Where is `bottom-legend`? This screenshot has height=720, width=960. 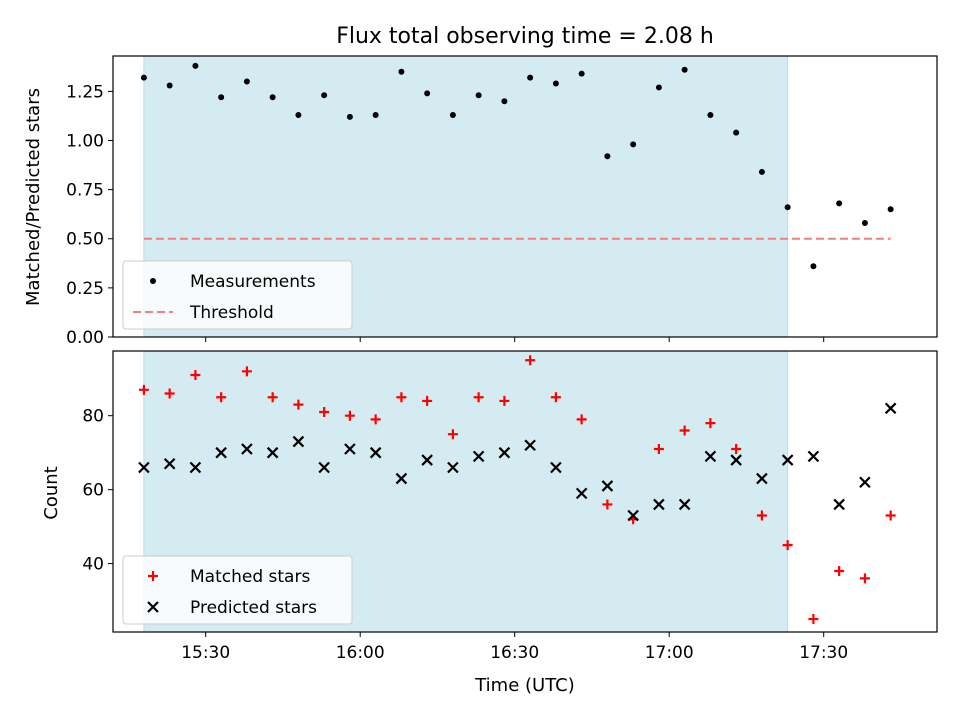 bottom-legend is located at coordinates (237, 590).